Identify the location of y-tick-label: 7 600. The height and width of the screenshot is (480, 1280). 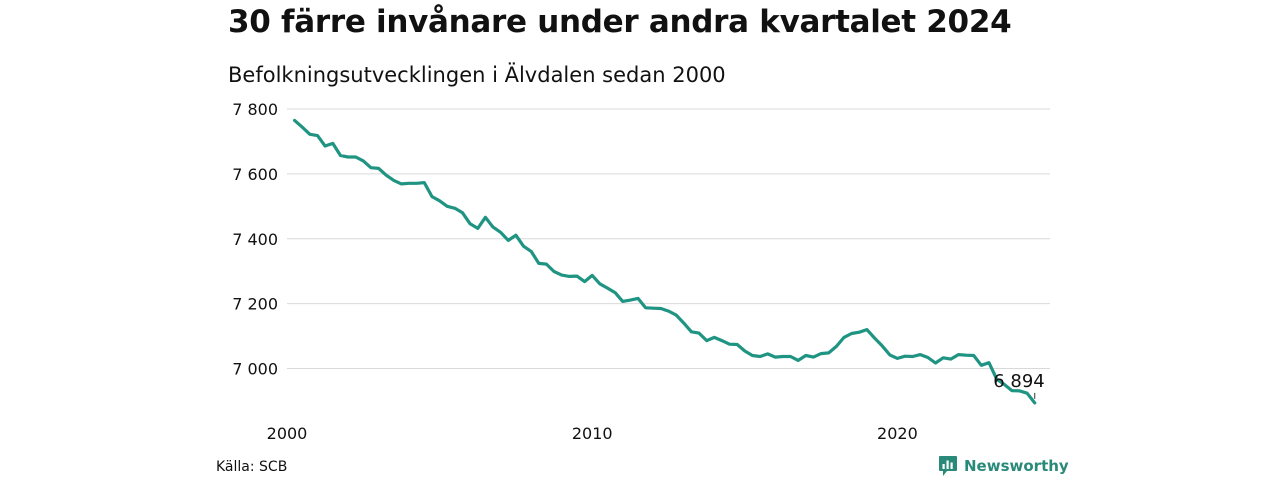
(255, 174).